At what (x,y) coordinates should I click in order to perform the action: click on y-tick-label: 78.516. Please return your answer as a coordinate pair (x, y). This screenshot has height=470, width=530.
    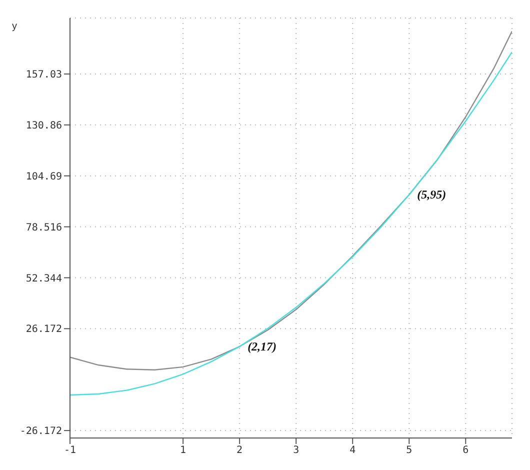
    Looking at the image, I should click on (44, 228).